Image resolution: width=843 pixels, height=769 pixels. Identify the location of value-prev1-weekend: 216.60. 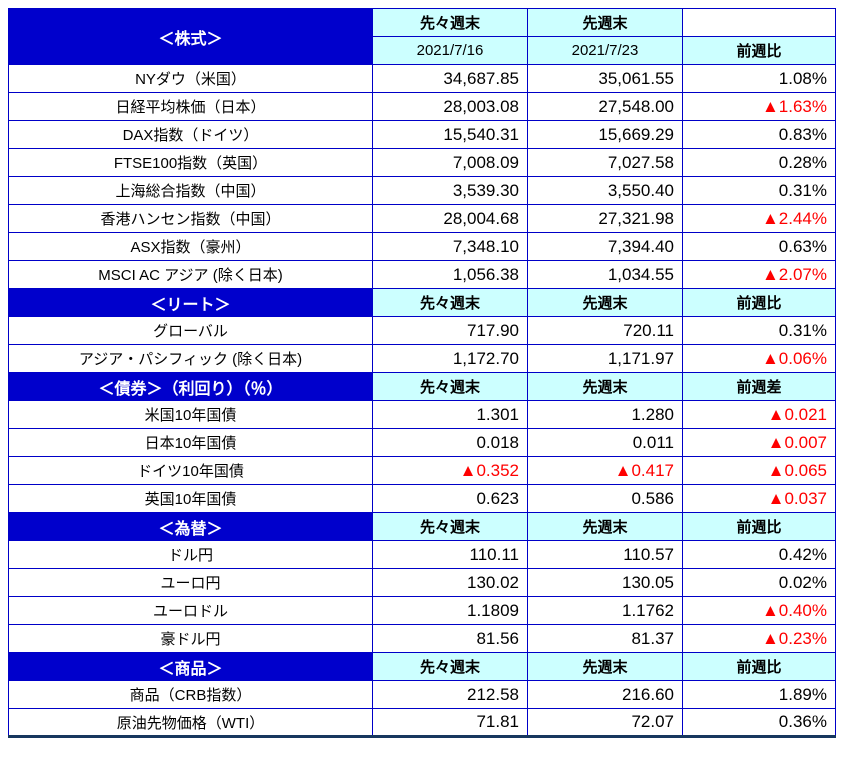
(605, 694).